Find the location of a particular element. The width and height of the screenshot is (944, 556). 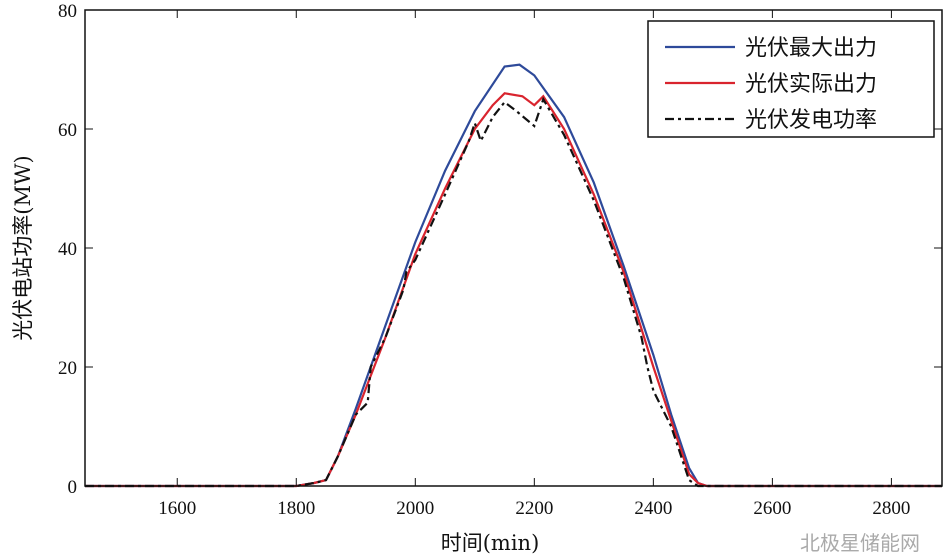

legend-label: 光伏最大出力 is located at coordinates (811, 48).